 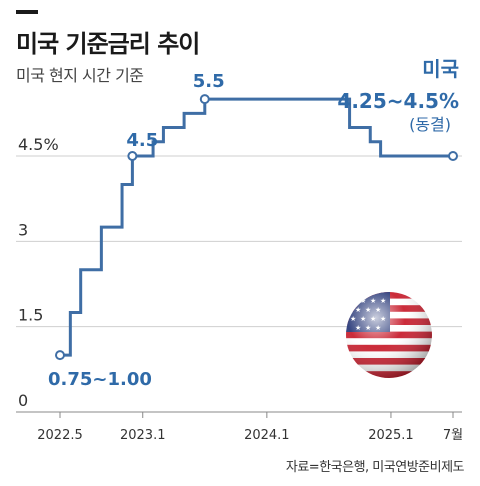 What do you see at coordinates (108, 44) in the screenshot?
I see `page-title: 미국 기준금리 추이` at bounding box center [108, 44].